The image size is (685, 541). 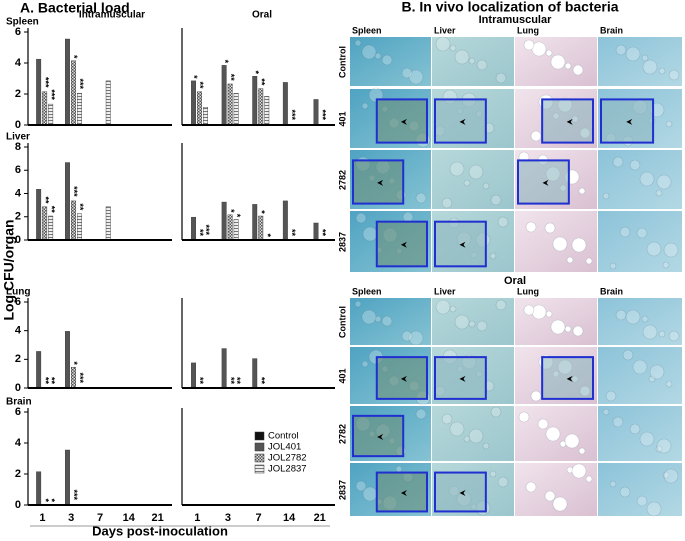 What do you see at coordinates (611, 30) in the screenshot?
I see `column-label: Brain` at bounding box center [611, 30].